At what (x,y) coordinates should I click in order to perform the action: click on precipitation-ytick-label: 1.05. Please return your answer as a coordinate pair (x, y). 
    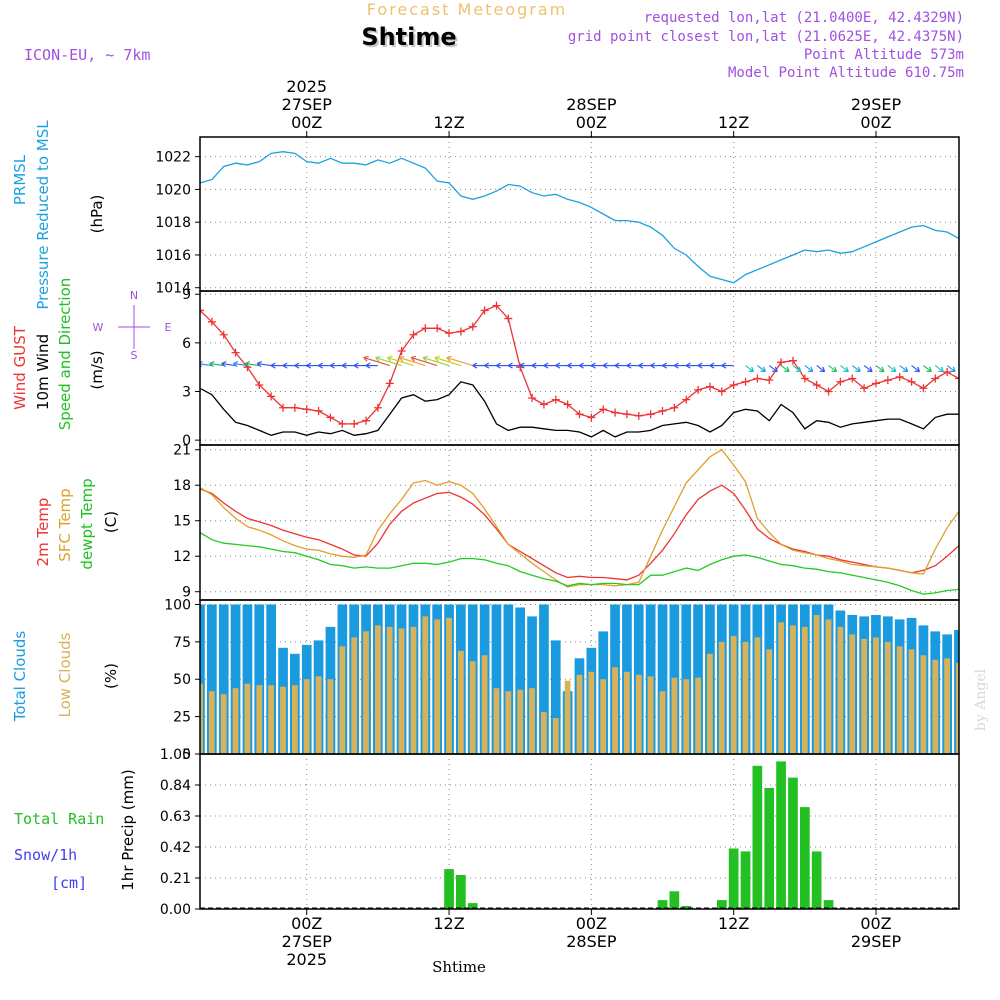
    Looking at the image, I should click on (175, 755).